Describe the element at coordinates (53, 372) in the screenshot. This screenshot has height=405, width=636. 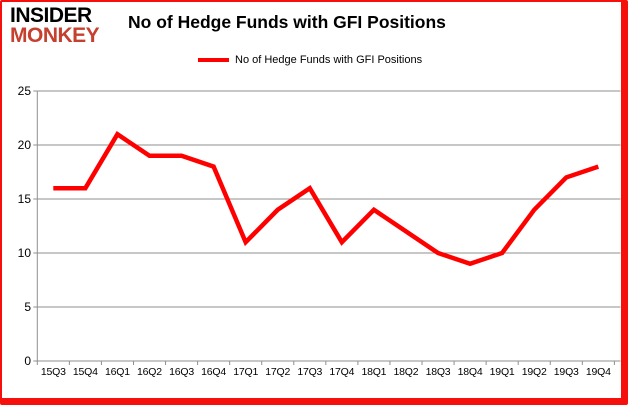
I see `x-axis-label: 15Q3` at that location.